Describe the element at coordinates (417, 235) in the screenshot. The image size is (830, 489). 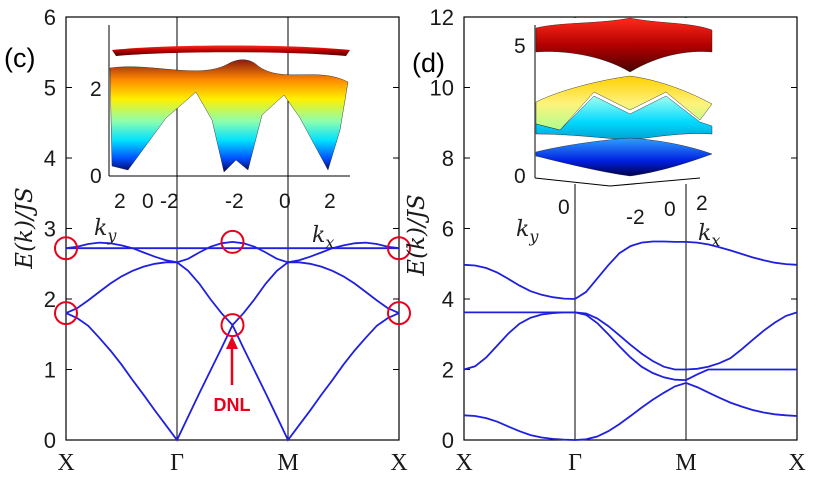
I see `y-axis-label-d: E(k)/JS` at that location.